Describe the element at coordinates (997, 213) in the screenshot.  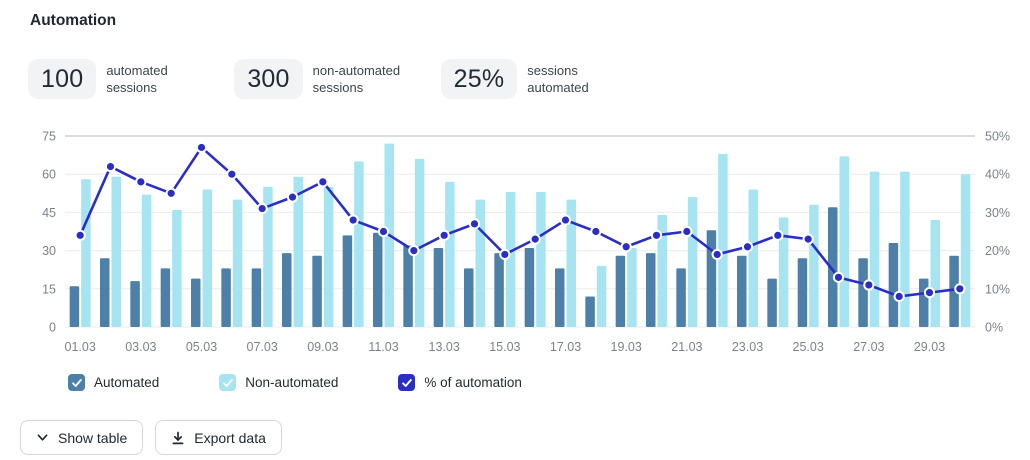
I see `y-axis-tick-right: 30%` at that location.